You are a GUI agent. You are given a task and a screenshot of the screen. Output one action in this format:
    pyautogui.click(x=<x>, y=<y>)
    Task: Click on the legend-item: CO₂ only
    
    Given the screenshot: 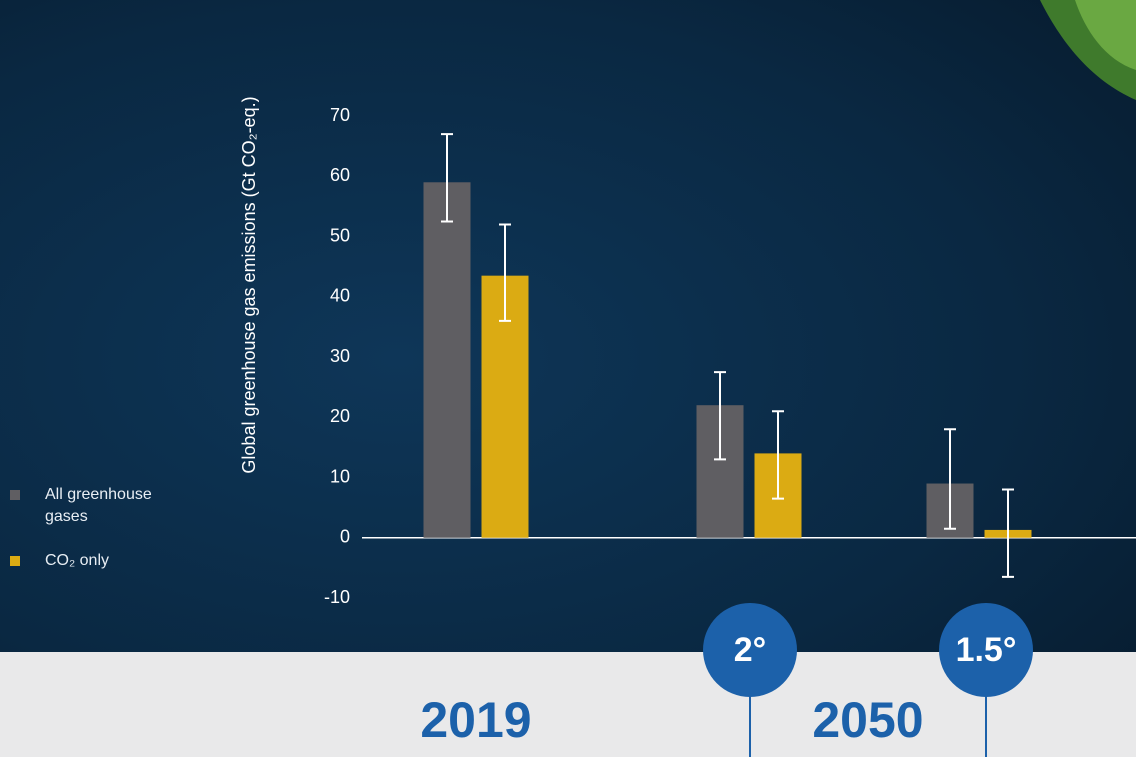 What is the action you would take?
    pyautogui.click(x=102, y=561)
    